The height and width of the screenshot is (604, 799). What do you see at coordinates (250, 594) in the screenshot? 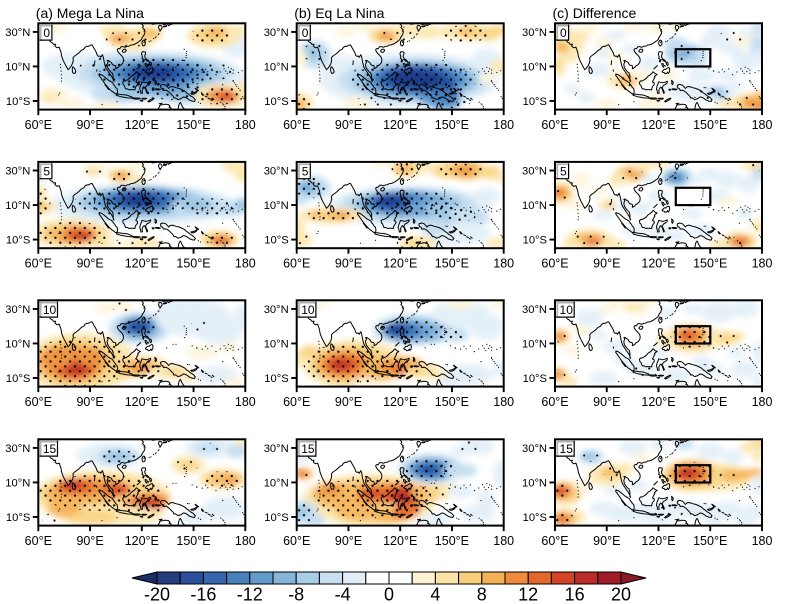
I see `svg-text: -12` at bounding box center [250, 594].